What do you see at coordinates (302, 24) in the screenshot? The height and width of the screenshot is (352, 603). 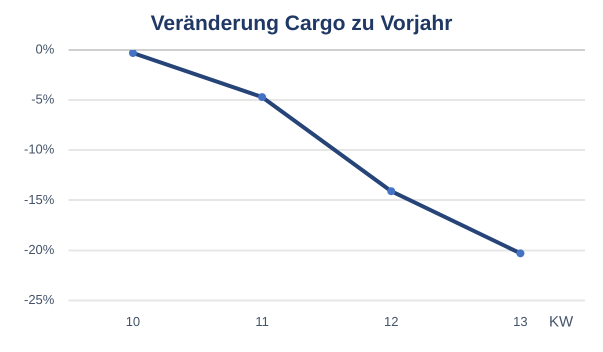 I see `chart-title: Veränderung Cargo zu Vorjahr` at bounding box center [302, 24].